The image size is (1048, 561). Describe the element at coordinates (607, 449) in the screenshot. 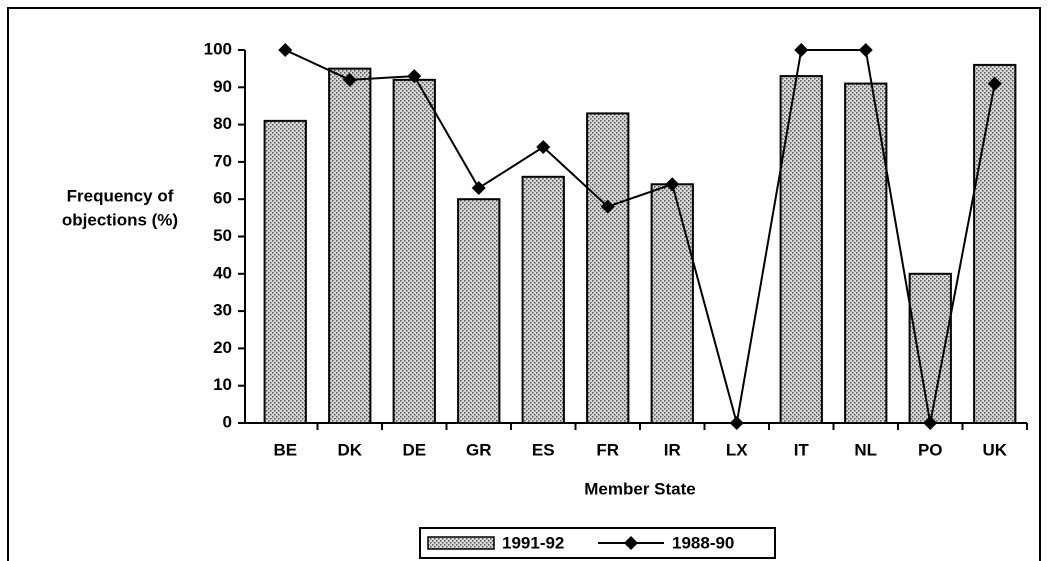

I see `x-tick-label: FR` at that location.